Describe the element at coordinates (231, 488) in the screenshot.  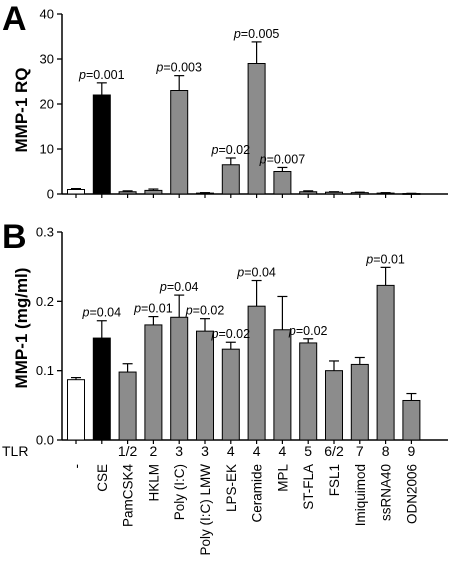
I see `category-label: LPS-EK` at that location.